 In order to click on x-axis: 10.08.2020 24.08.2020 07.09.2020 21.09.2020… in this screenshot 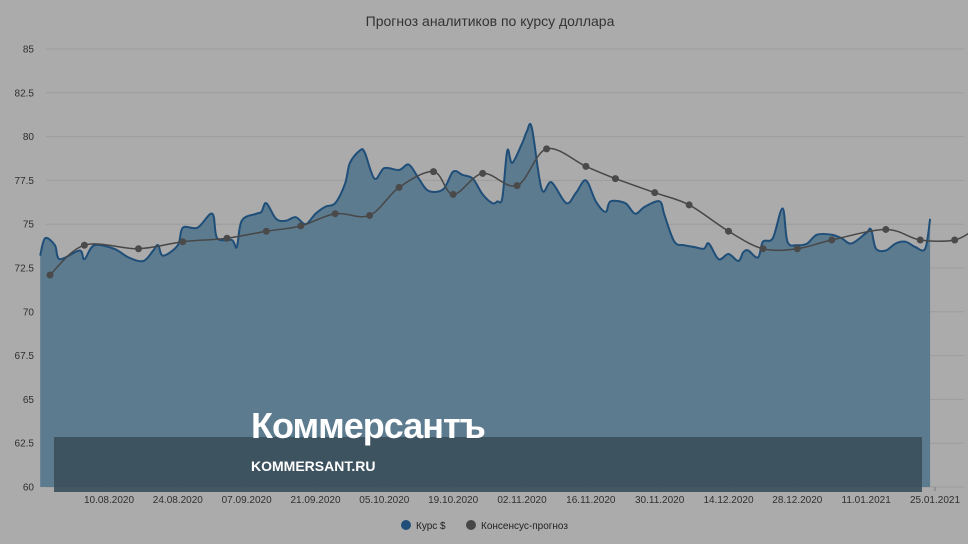, I will do `click(522, 496)`.